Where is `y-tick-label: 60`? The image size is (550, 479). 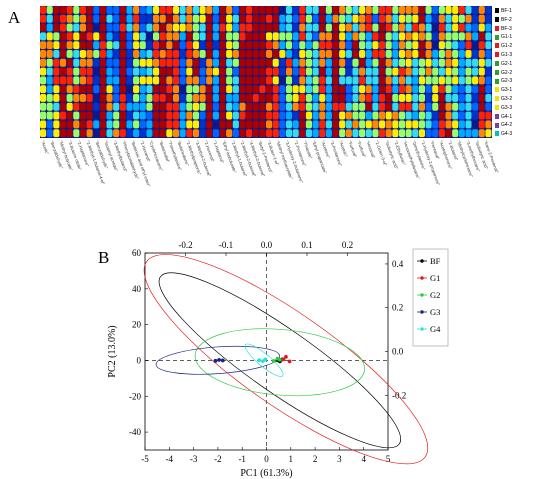 y-tick-label: 60 is located at coordinates (137, 253).